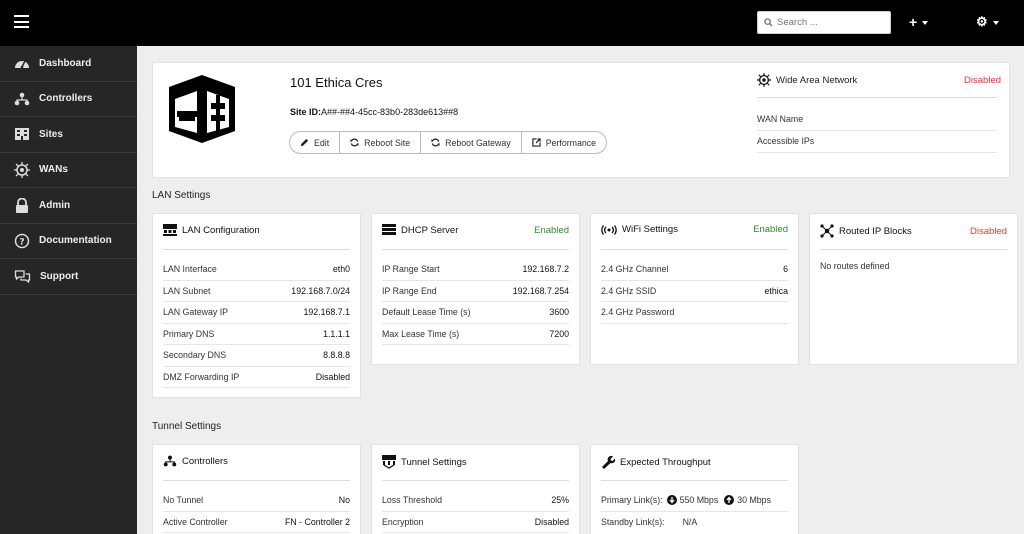 This screenshot has height=534, width=1024. I want to click on table-row: Max Lease Time (s) 7200, so click(475, 334).